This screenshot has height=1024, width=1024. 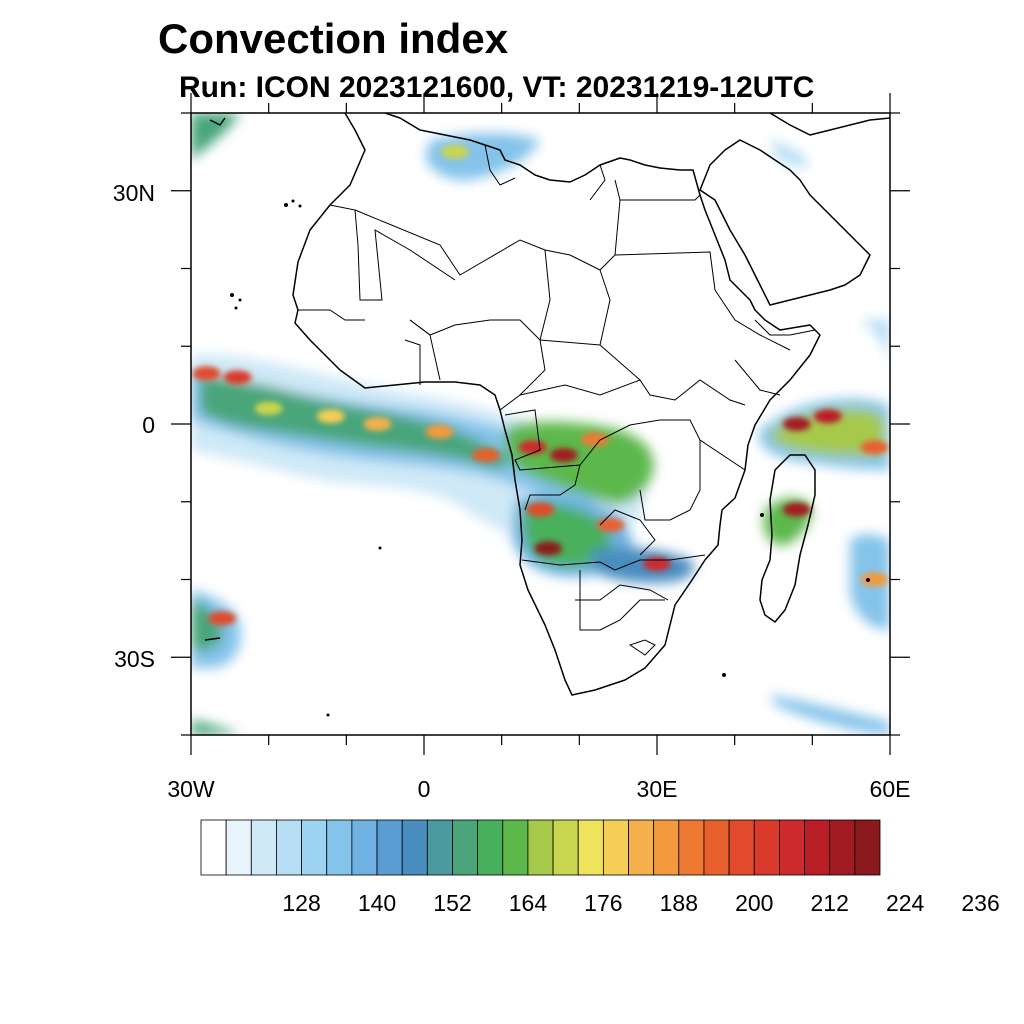 I want to click on colorbar-label: 140, so click(x=377, y=903).